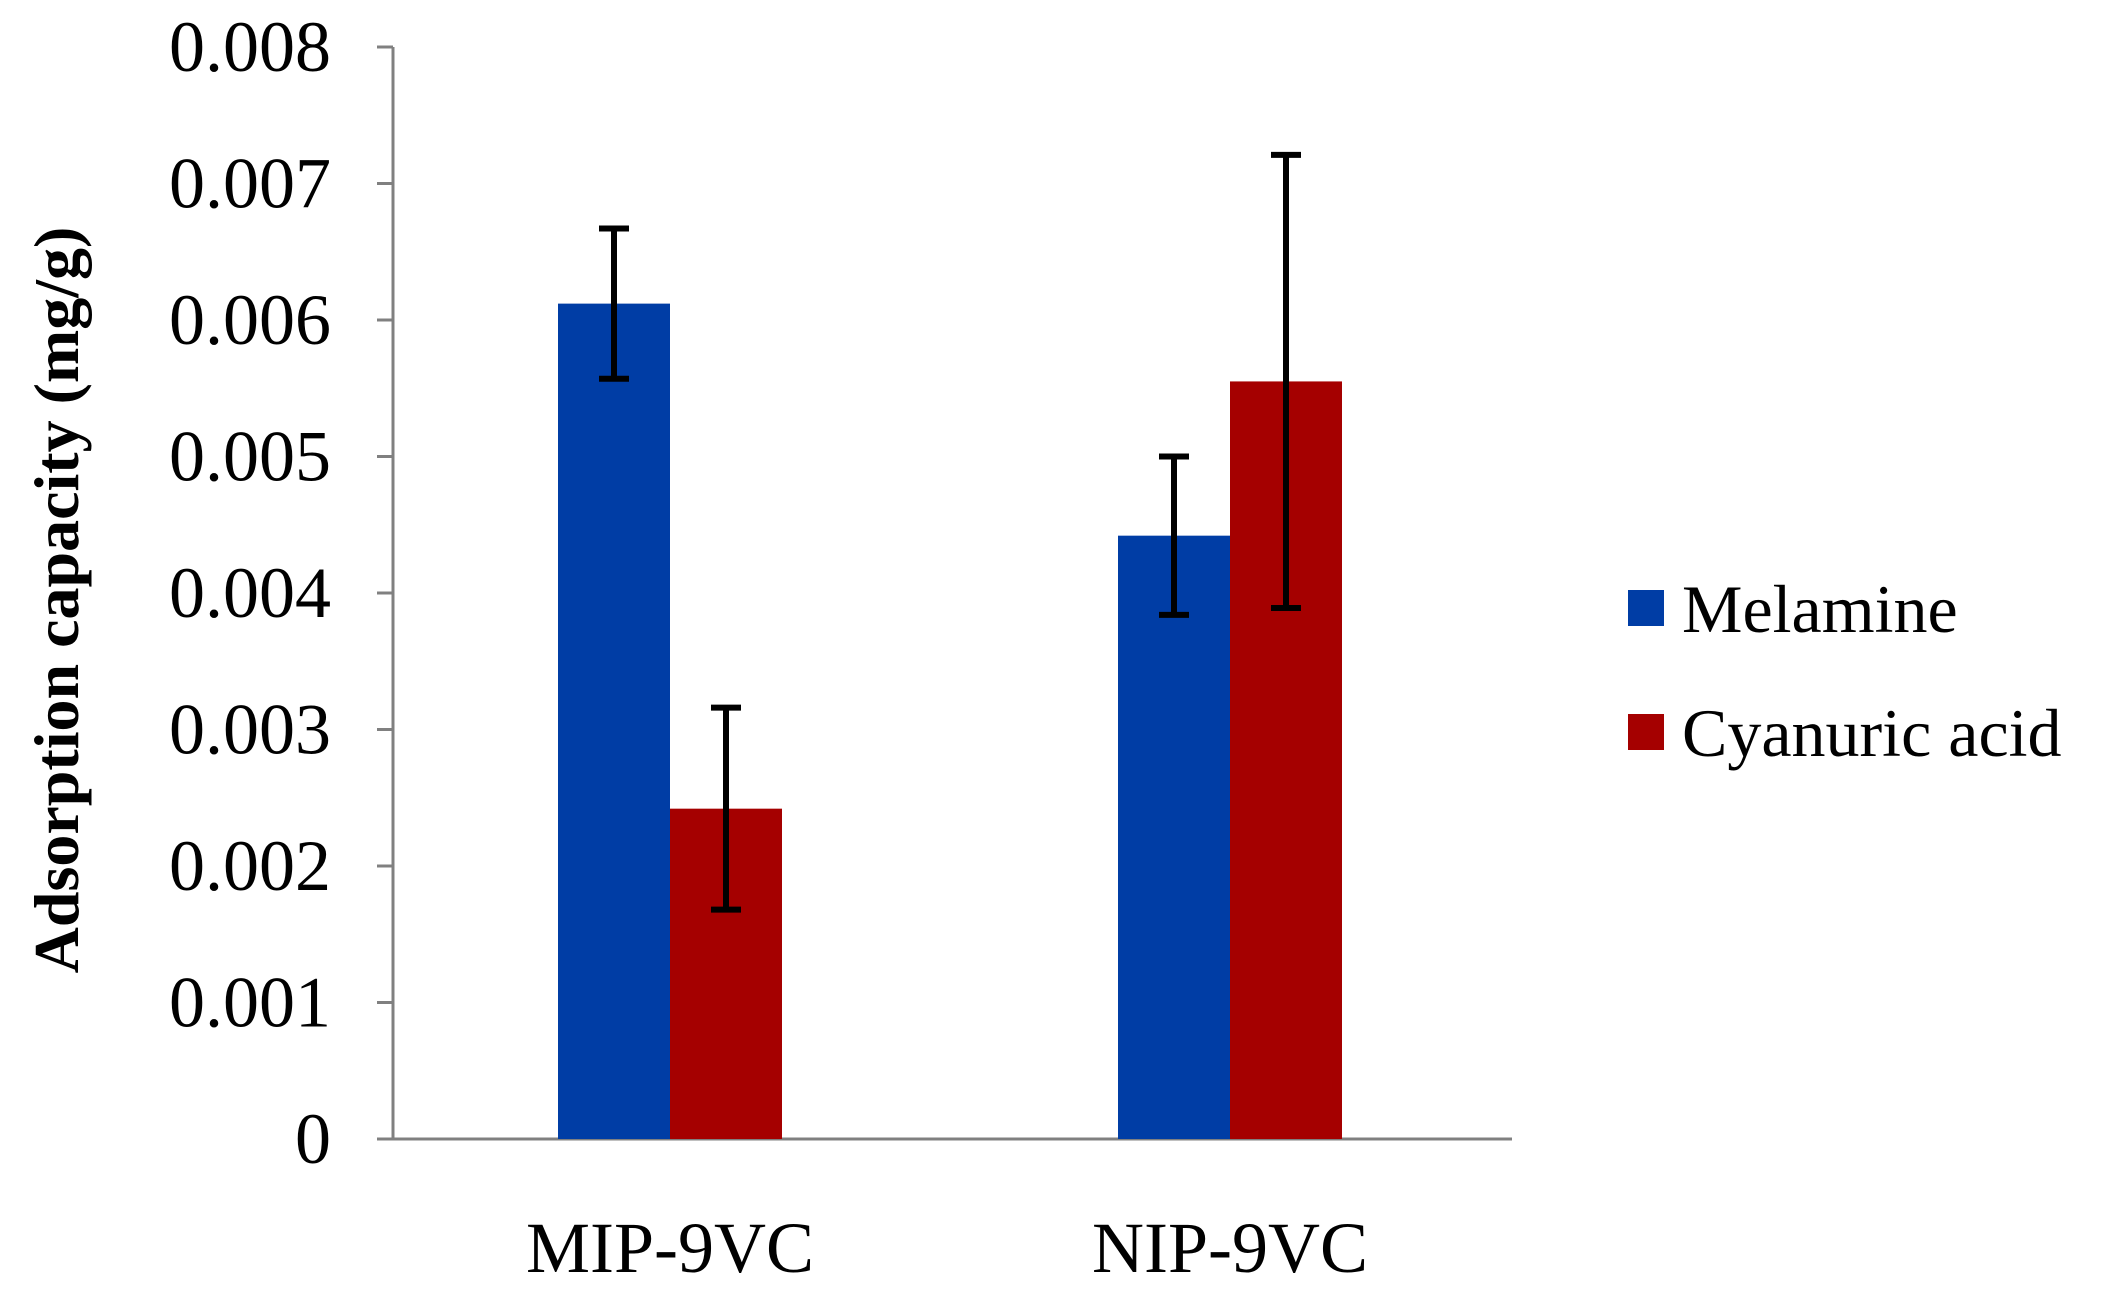  I want to click on legend-swatch-cyanuric-acid, so click(1646, 732).